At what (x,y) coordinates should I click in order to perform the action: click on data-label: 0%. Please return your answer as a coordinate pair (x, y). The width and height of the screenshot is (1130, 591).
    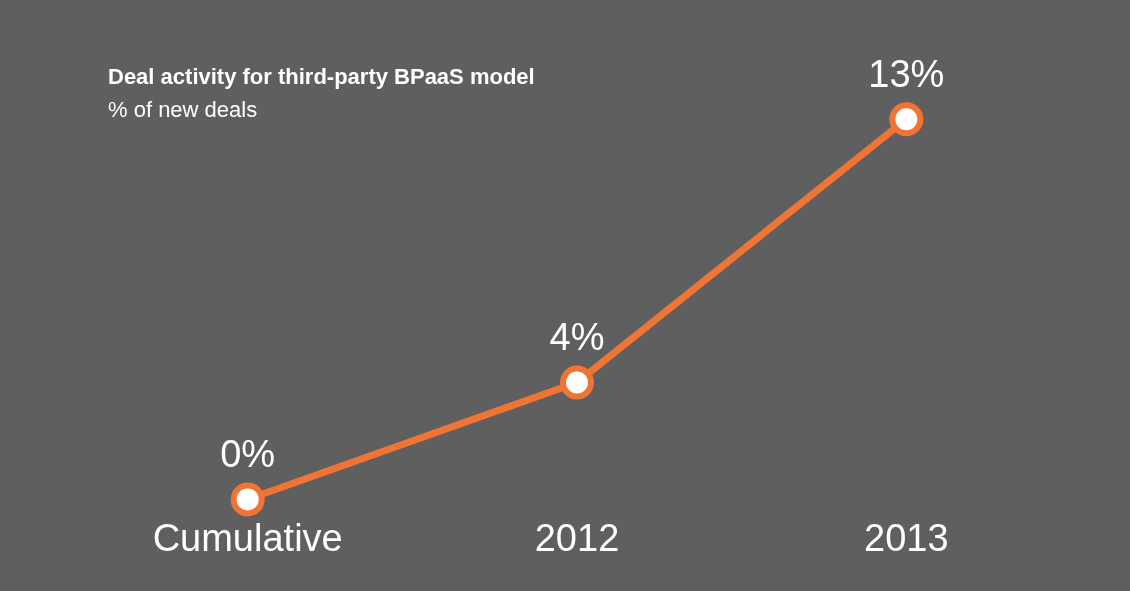
    Looking at the image, I should click on (248, 453).